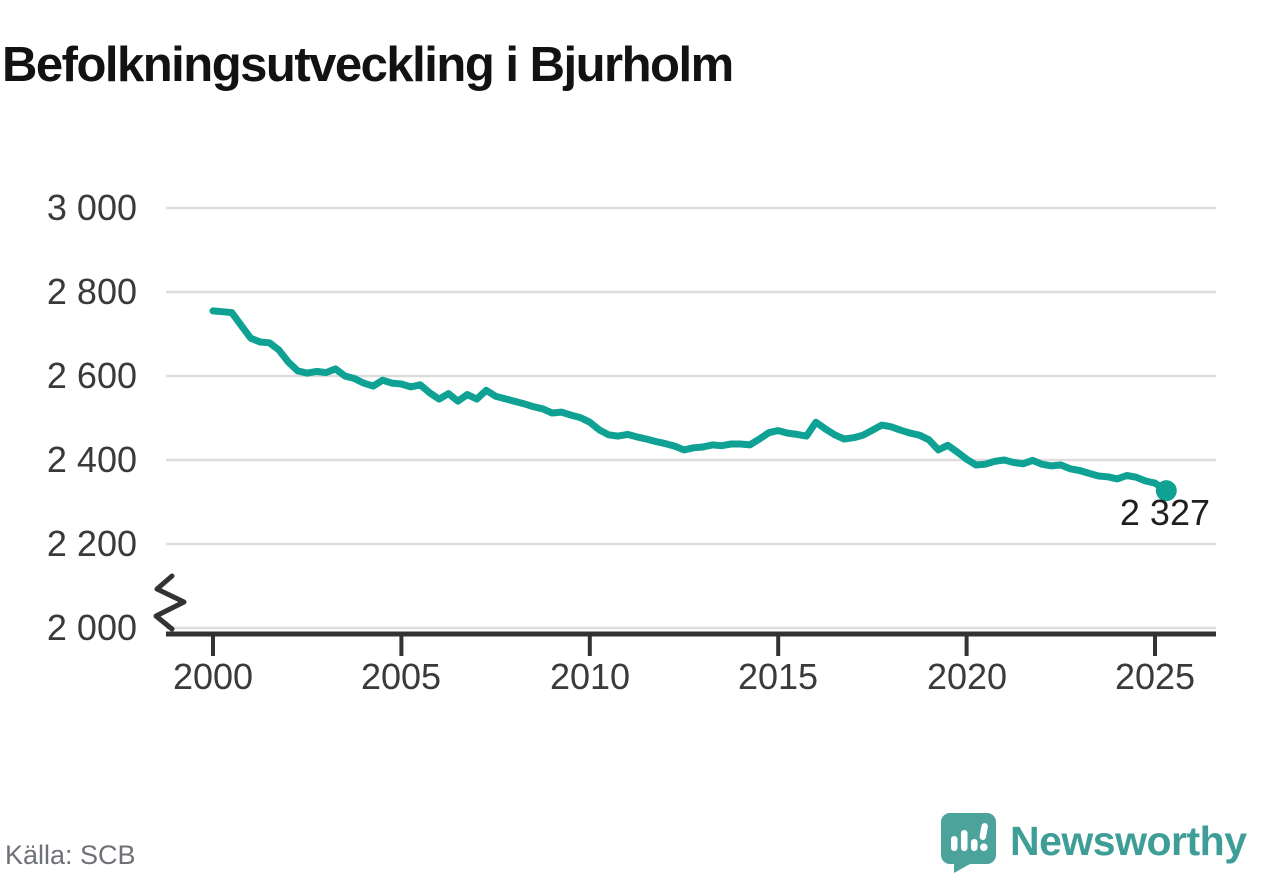  I want to click on x-tick-label-2015: 2015, so click(778, 676).